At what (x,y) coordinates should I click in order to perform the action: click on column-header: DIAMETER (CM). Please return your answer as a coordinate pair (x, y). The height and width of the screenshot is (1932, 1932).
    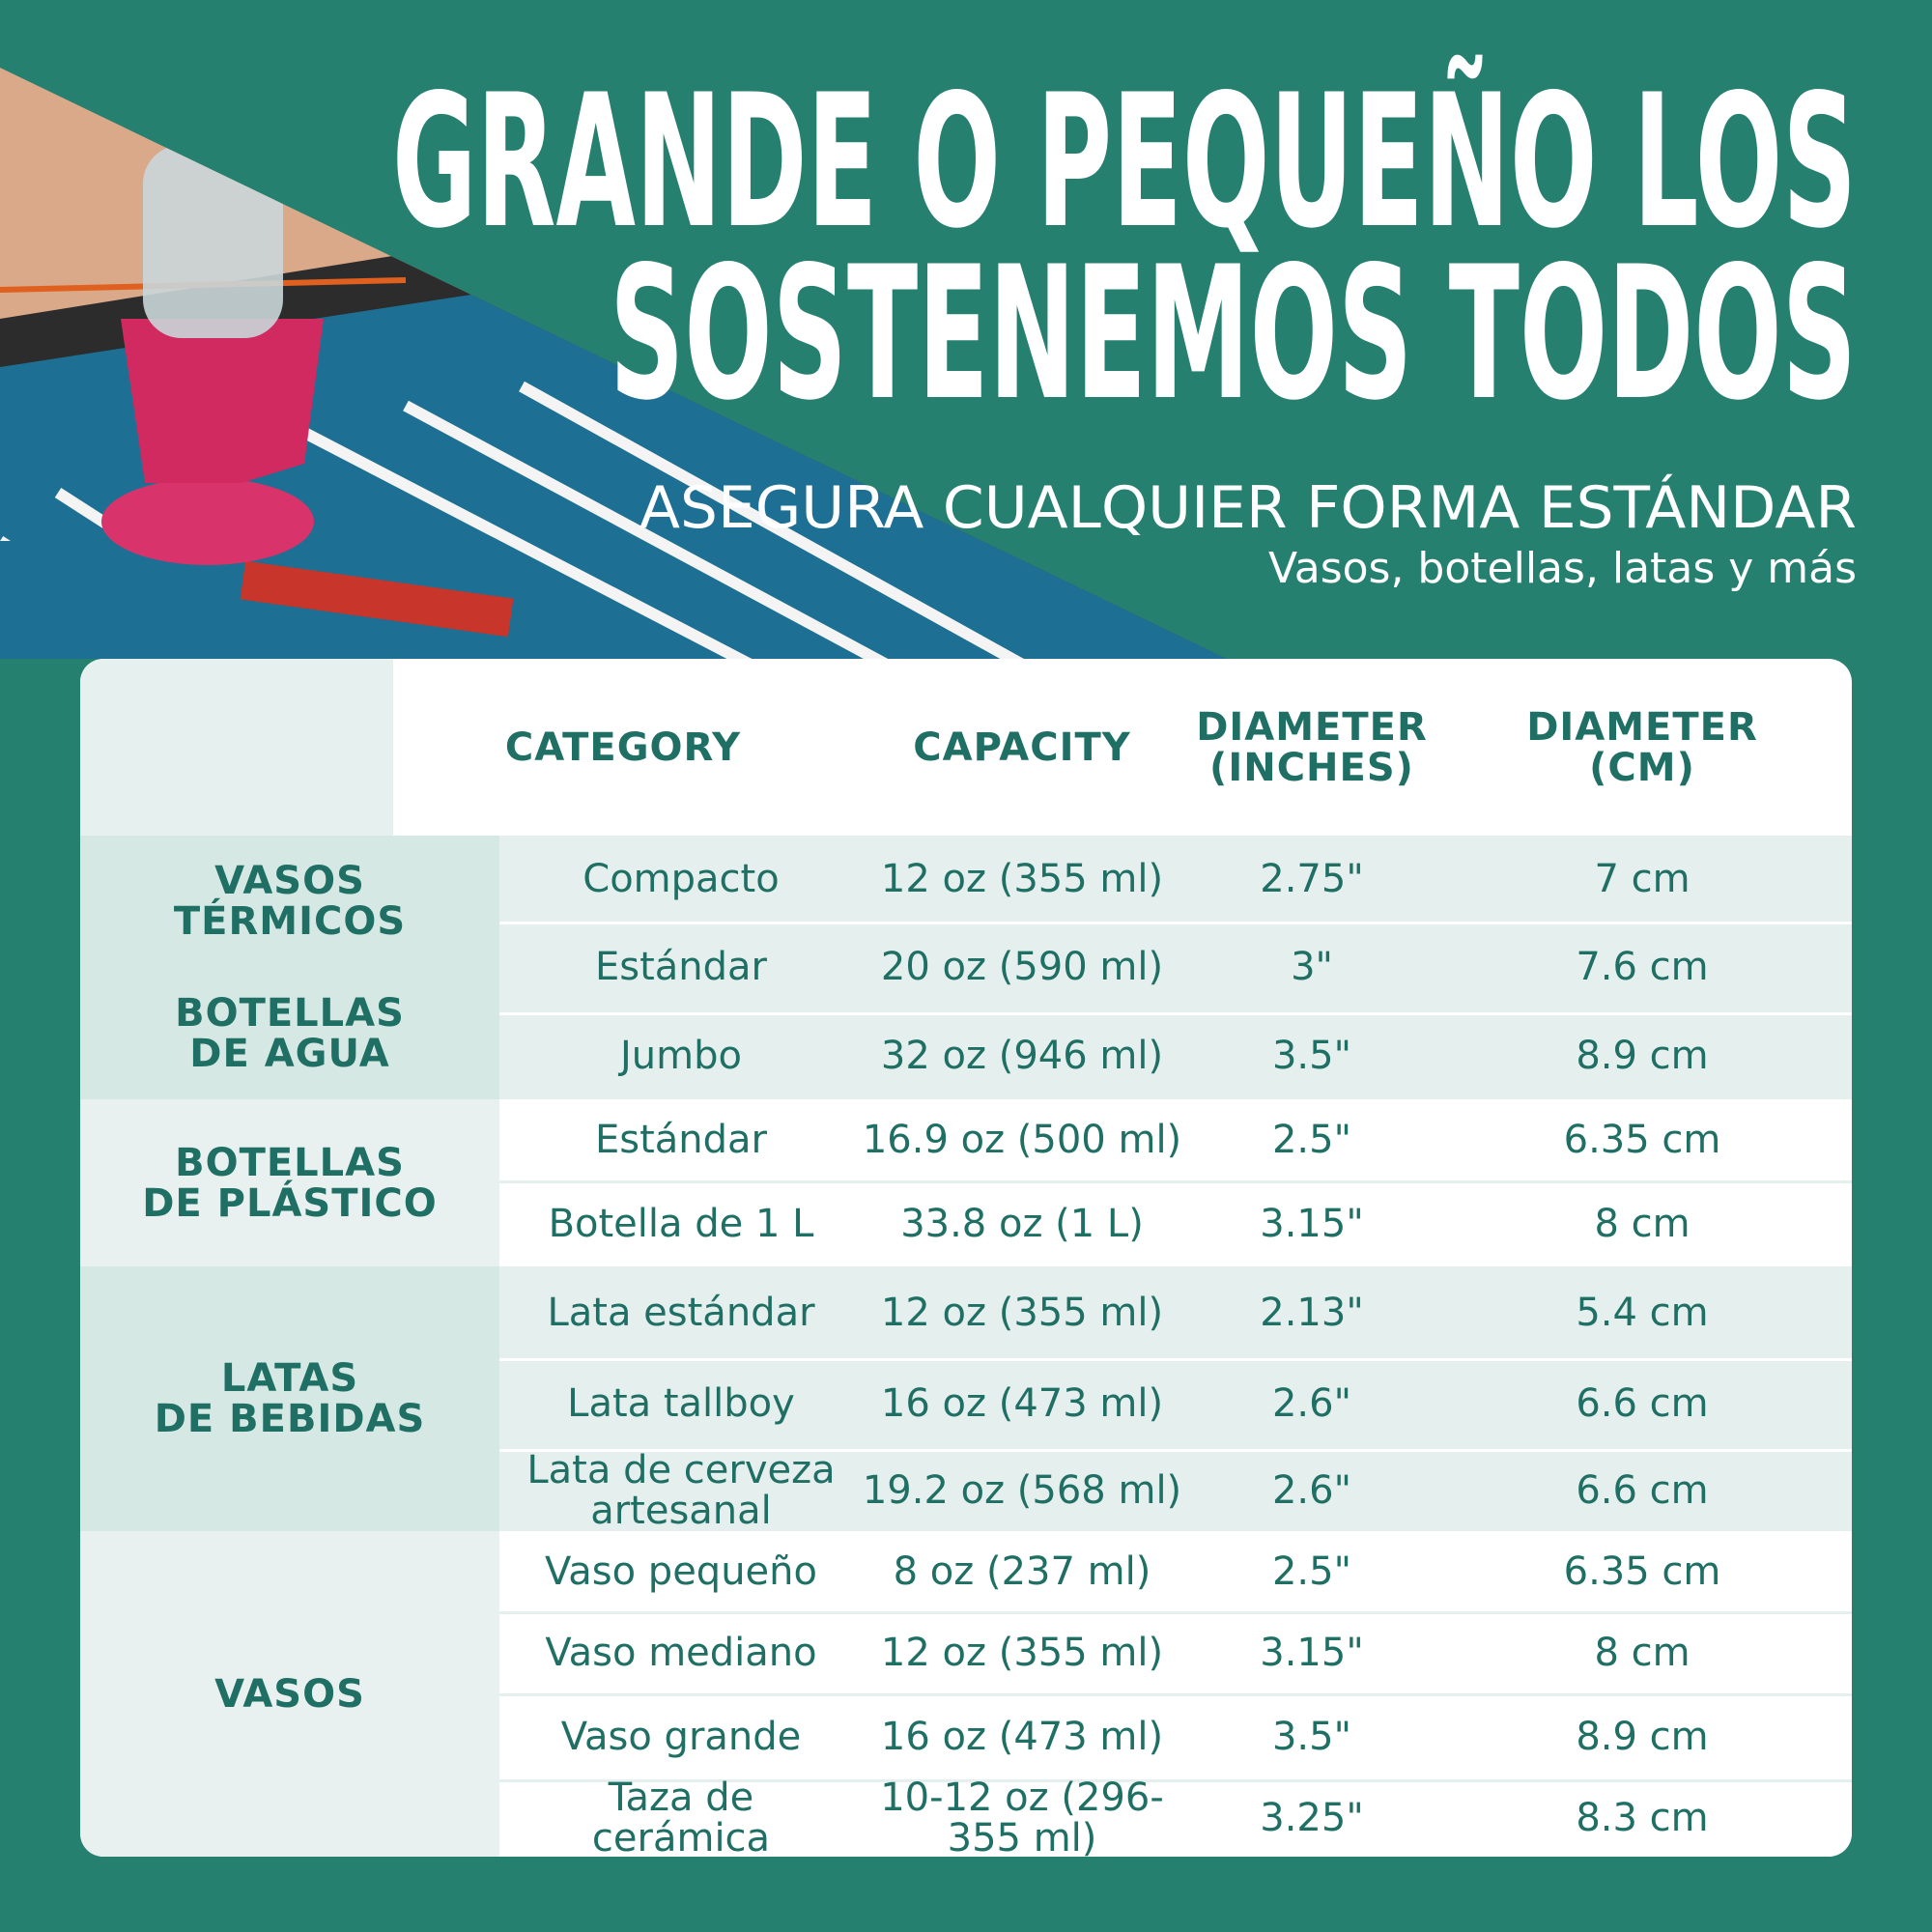
    Looking at the image, I should click on (1642, 747).